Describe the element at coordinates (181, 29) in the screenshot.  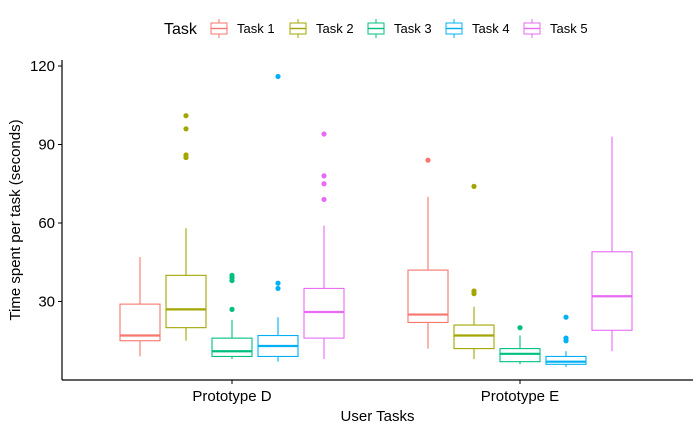
I see `legend-title: Task` at that location.